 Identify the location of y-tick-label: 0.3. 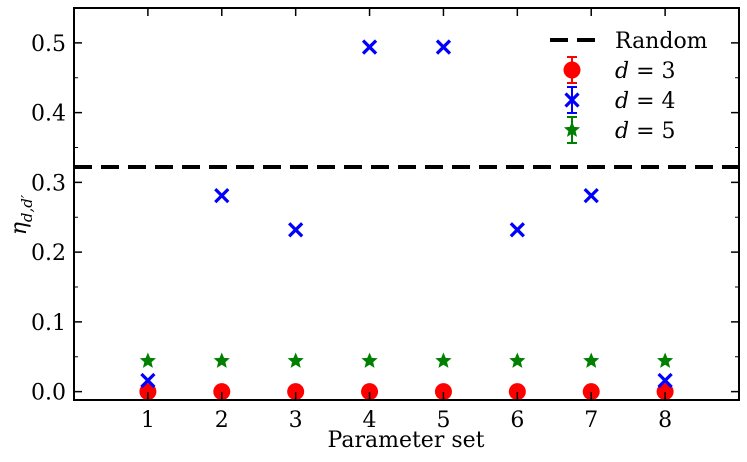
(48, 183).